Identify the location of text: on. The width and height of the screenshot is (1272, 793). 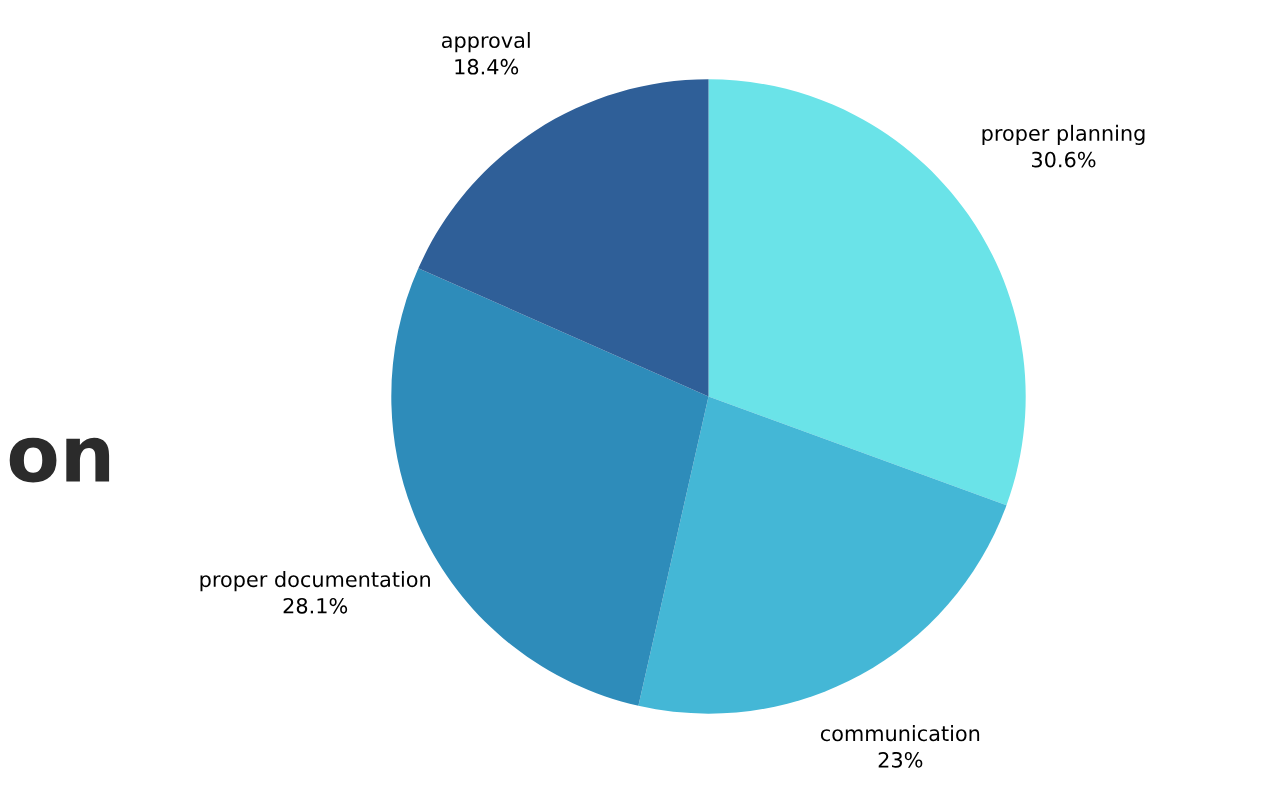
(59, 460).